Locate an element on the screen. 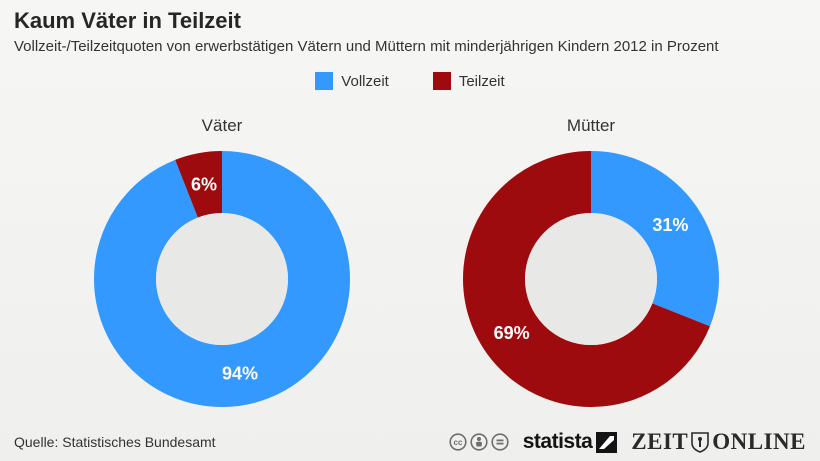  legend: Vollzeit Teilzeit is located at coordinates (410, 81).